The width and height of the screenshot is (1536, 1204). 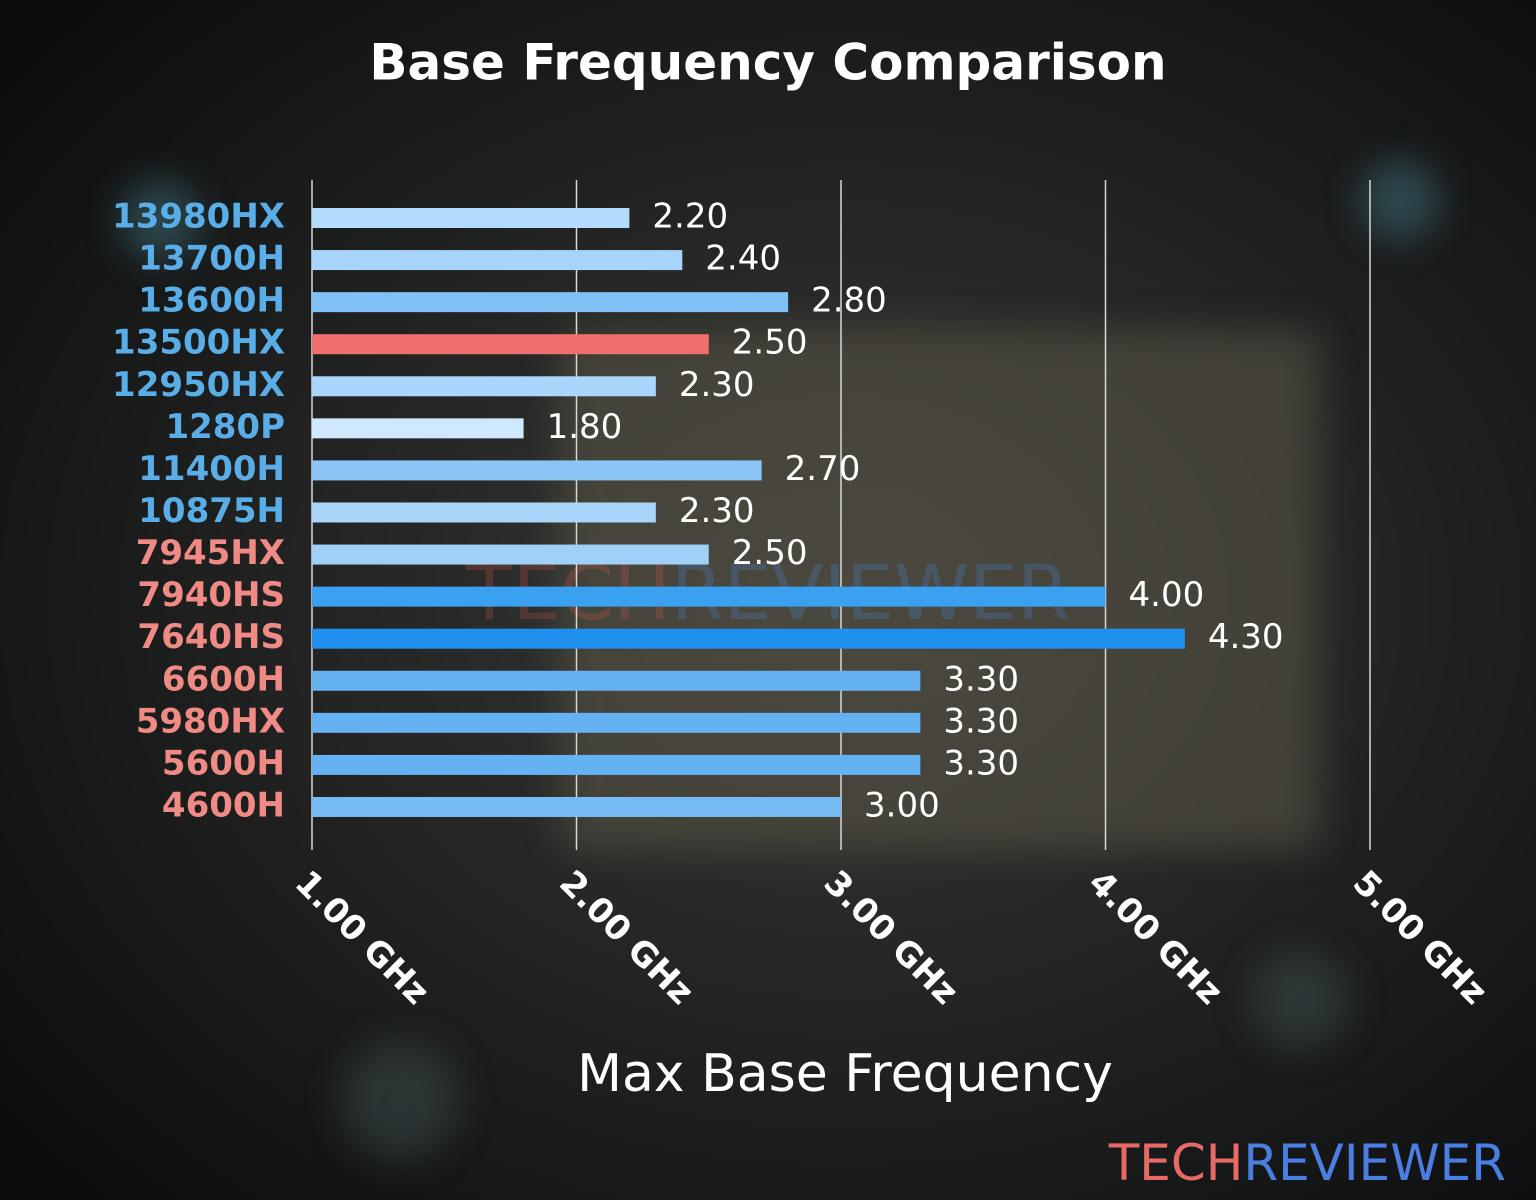 I want to click on watermark-part: REVIEWER, so click(x=1374, y=1163).